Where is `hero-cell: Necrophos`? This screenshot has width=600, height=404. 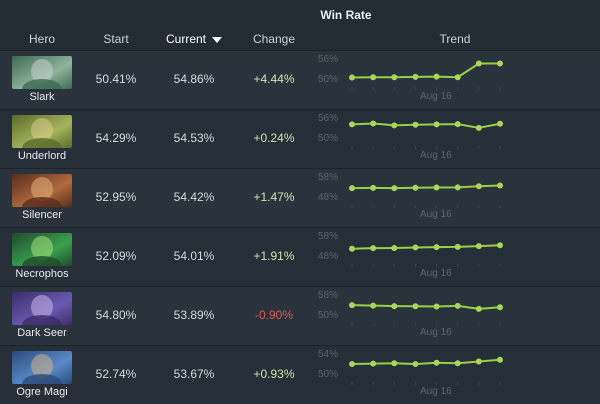
hero-cell: Necrophos is located at coordinates (42, 257).